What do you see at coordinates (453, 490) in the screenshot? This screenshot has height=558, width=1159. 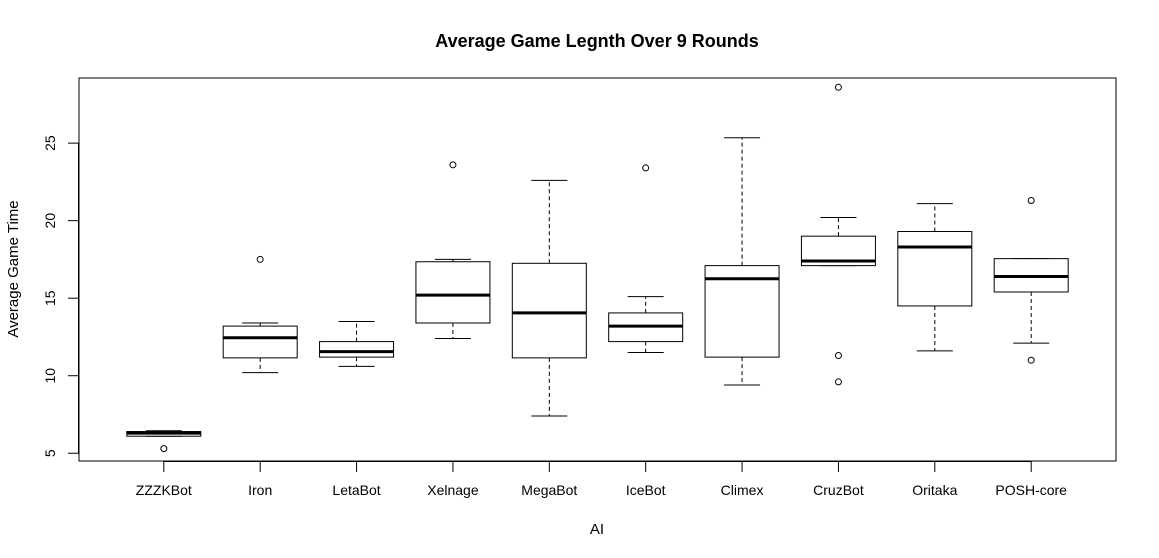 I see `x-tick-label: Xelnage` at bounding box center [453, 490].